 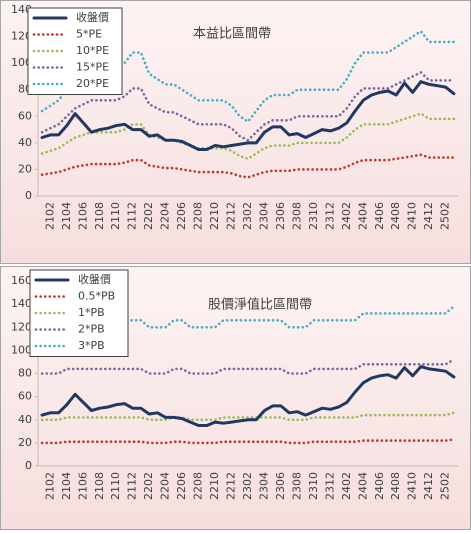 I want to click on legend-label: 15*PE, so click(x=92, y=67).